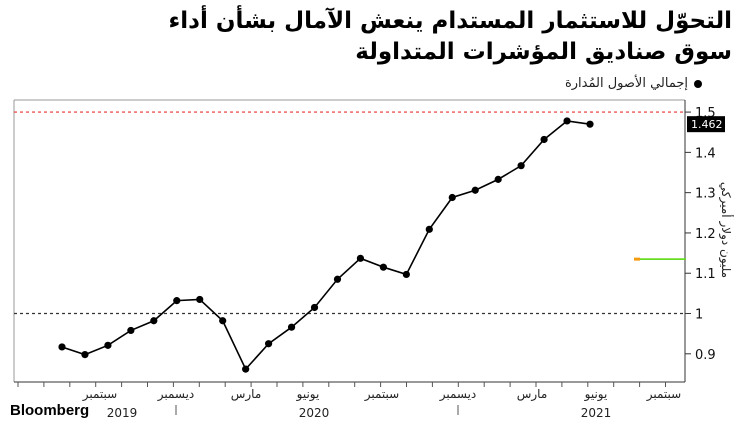 The width and height of the screenshot is (754, 426). I want to click on y-tick-label: 1.1, so click(705, 274).